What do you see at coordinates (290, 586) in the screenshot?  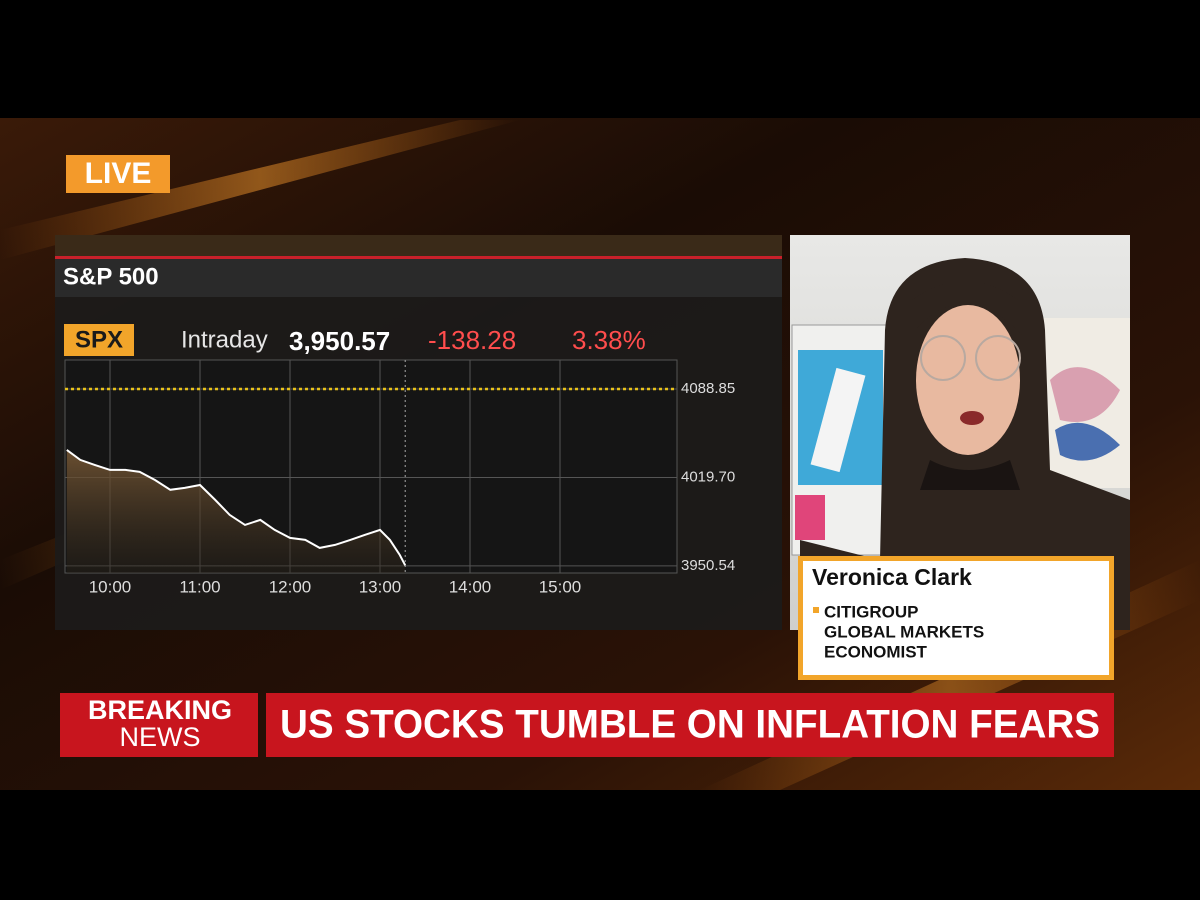 I see `x-tick-label: 12:00` at bounding box center [290, 586].